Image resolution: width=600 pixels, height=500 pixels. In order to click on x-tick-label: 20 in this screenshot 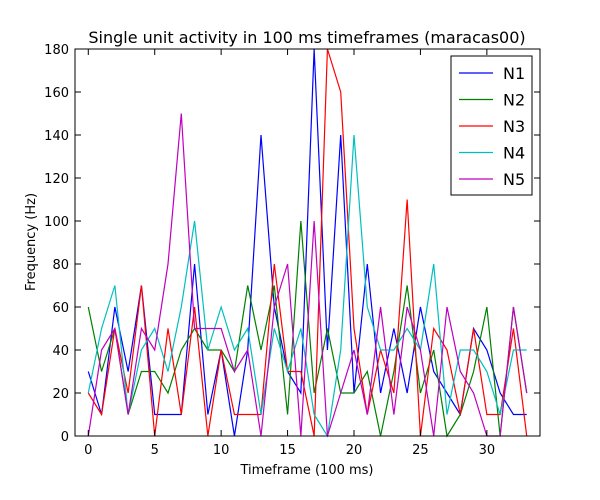, I will do `click(354, 450)`.